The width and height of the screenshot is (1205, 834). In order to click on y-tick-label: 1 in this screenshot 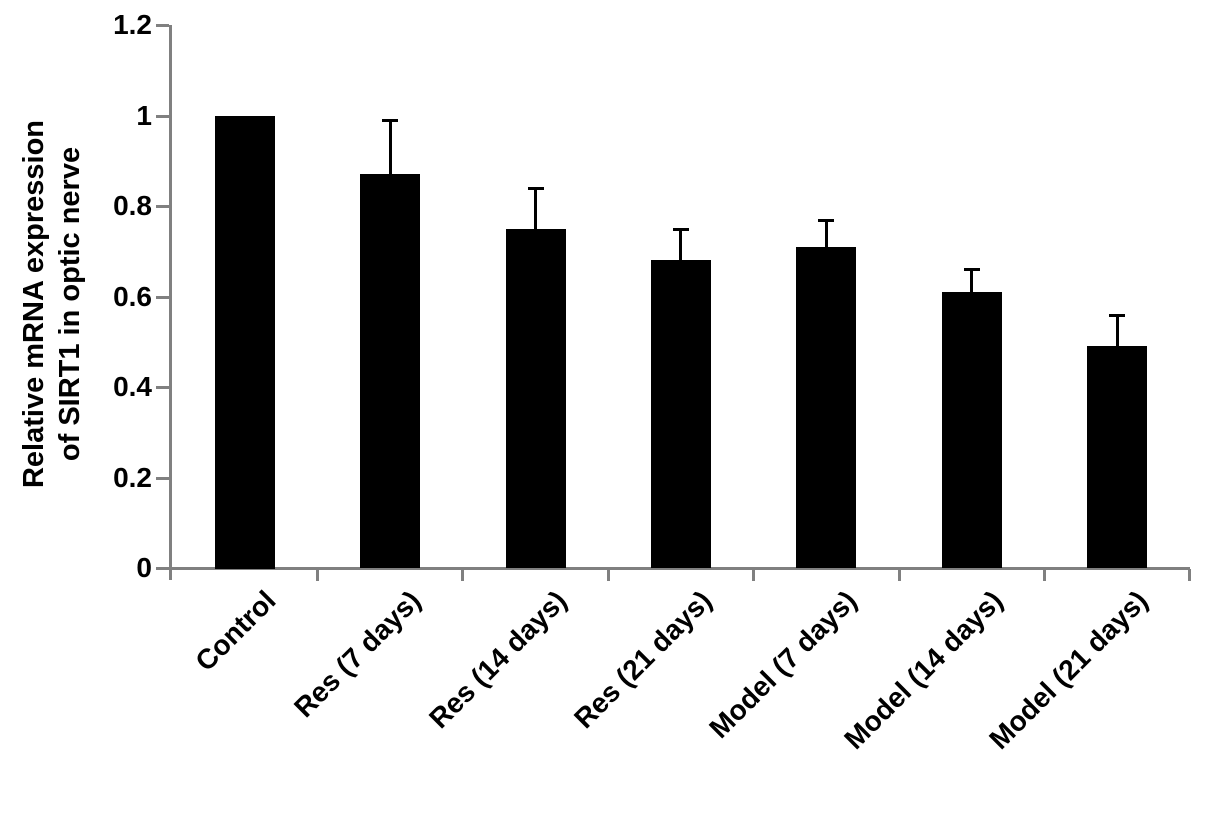, I will do `click(144, 115)`.